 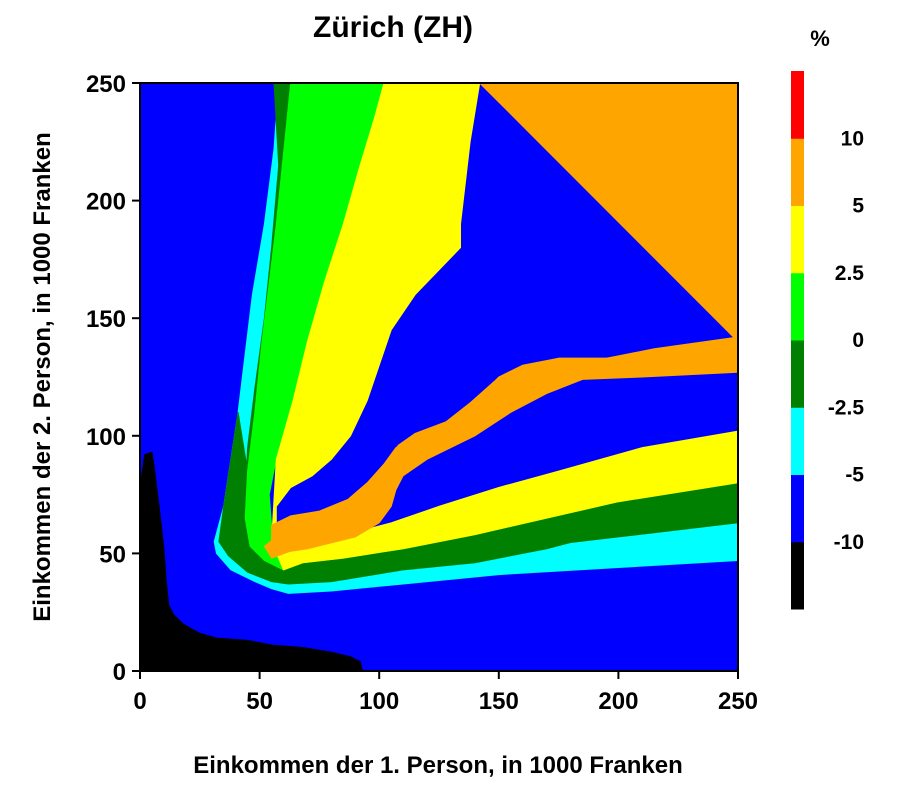 I want to click on x-tick-label: 250, so click(x=738, y=701).